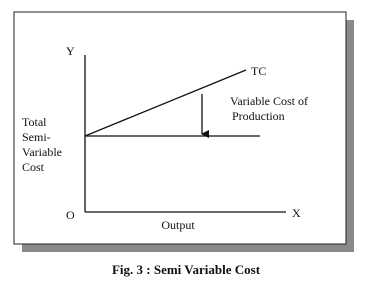 The width and height of the screenshot is (373, 293). What do you see at coordinates (36, 137) in the screenshot?
I see `fixed-line-label: Semi-` at bounding box center [36, 137].